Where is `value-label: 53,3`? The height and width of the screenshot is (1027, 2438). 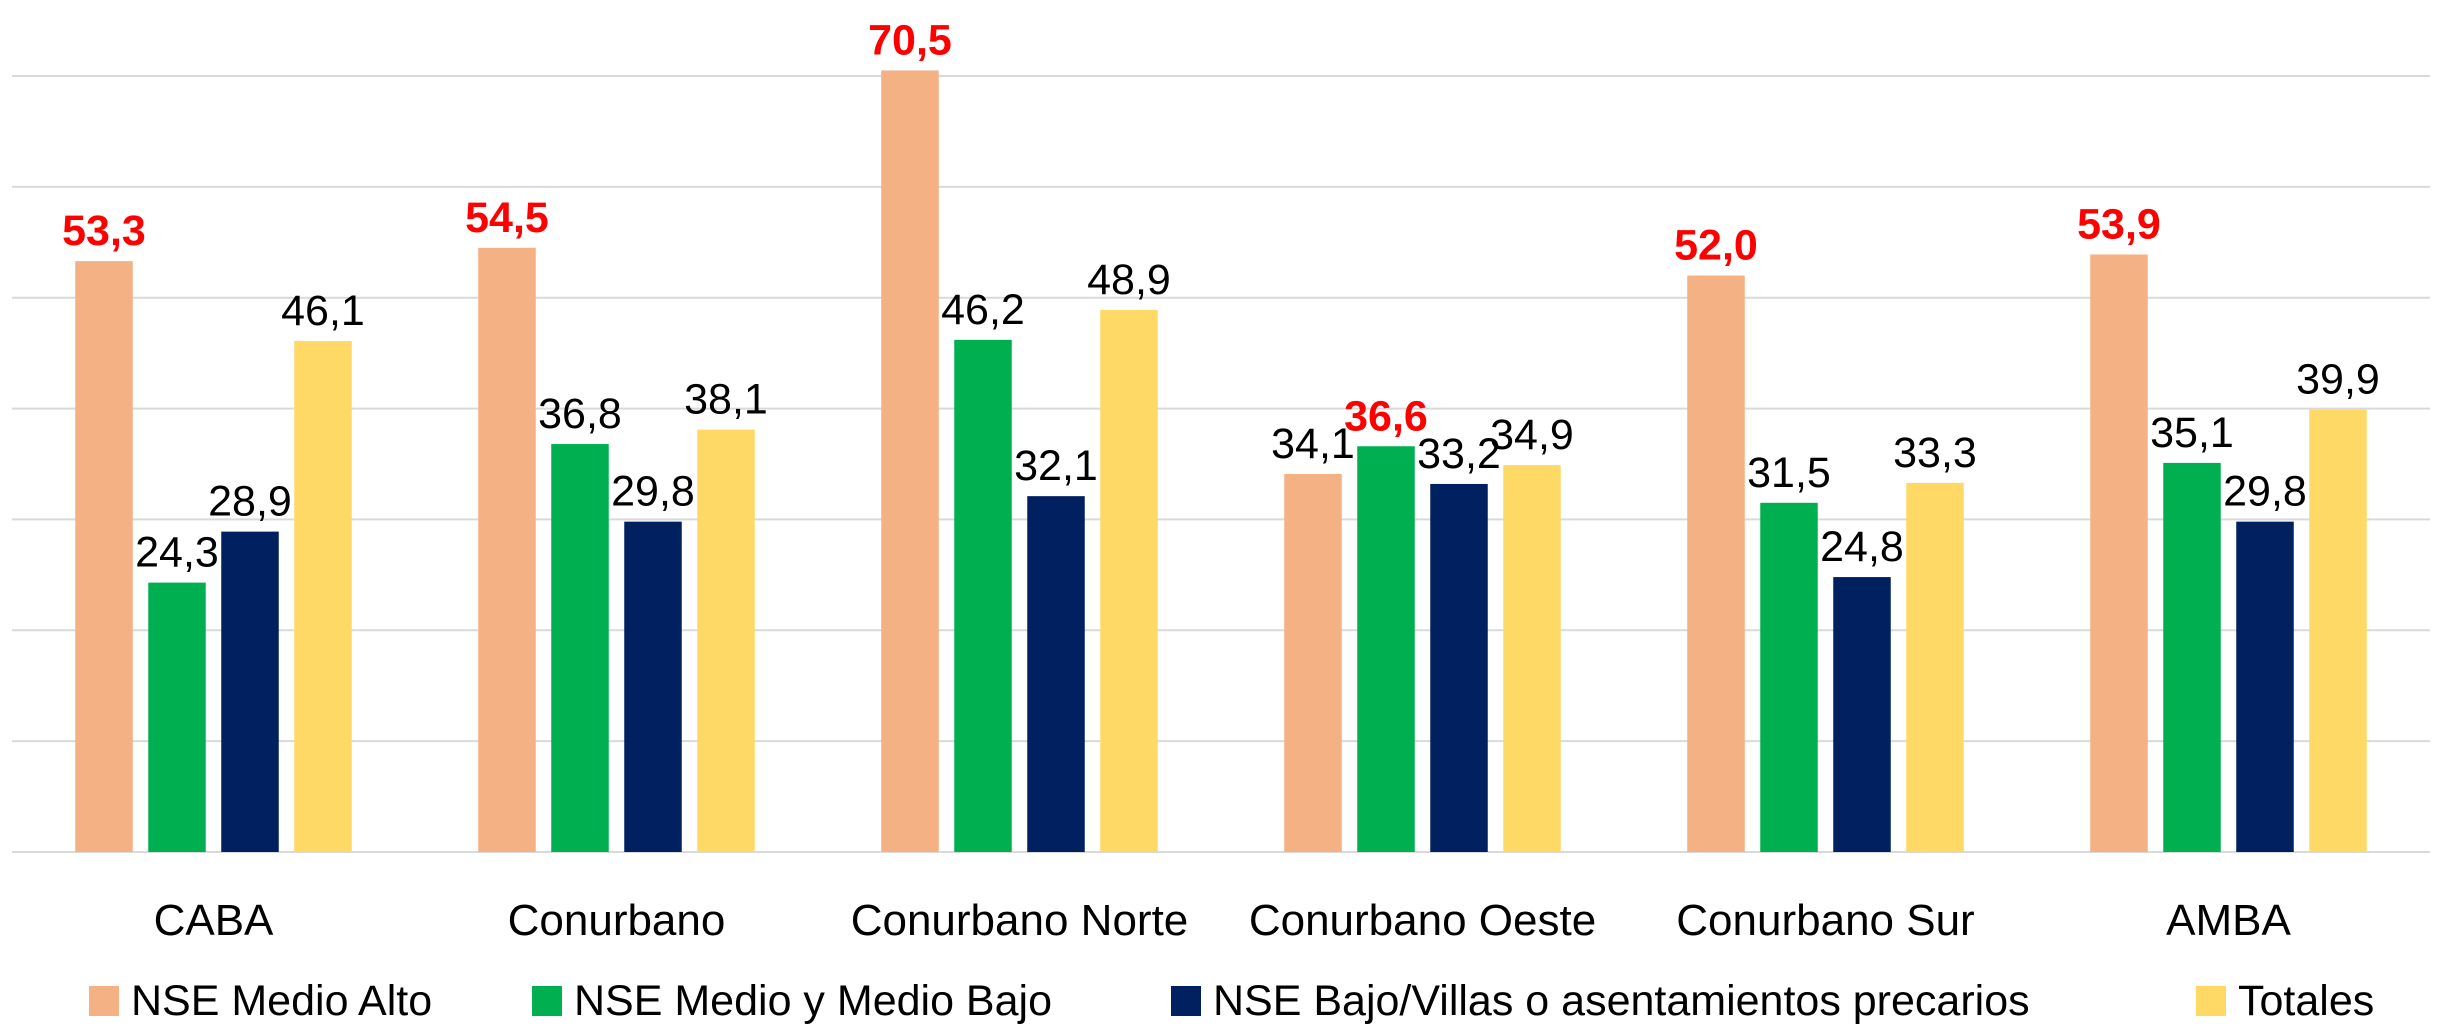
value-label: 53,3 is located at coordinates (104, 231).